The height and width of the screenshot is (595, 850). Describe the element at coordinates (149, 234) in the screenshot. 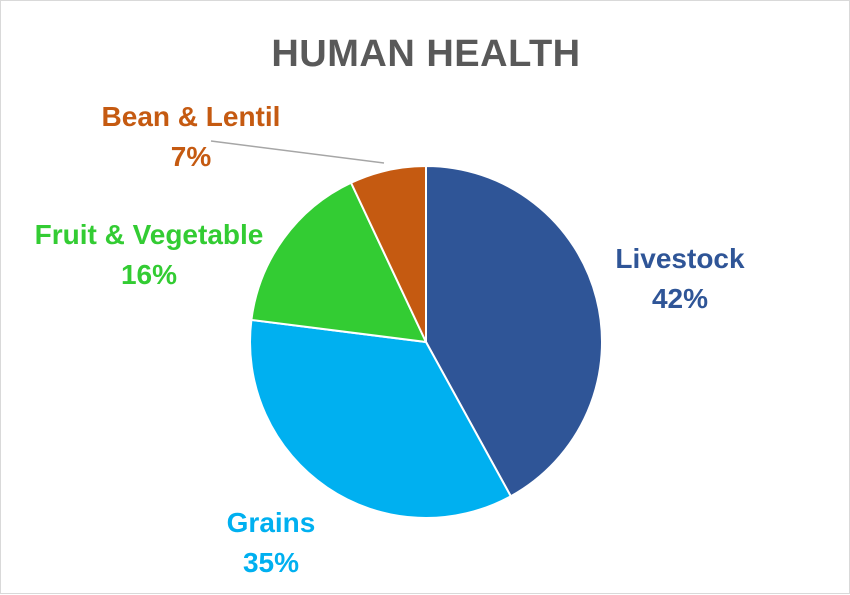

I see `data-label-fruit-vegetable-name: Fruit & Vegetable` at that location.